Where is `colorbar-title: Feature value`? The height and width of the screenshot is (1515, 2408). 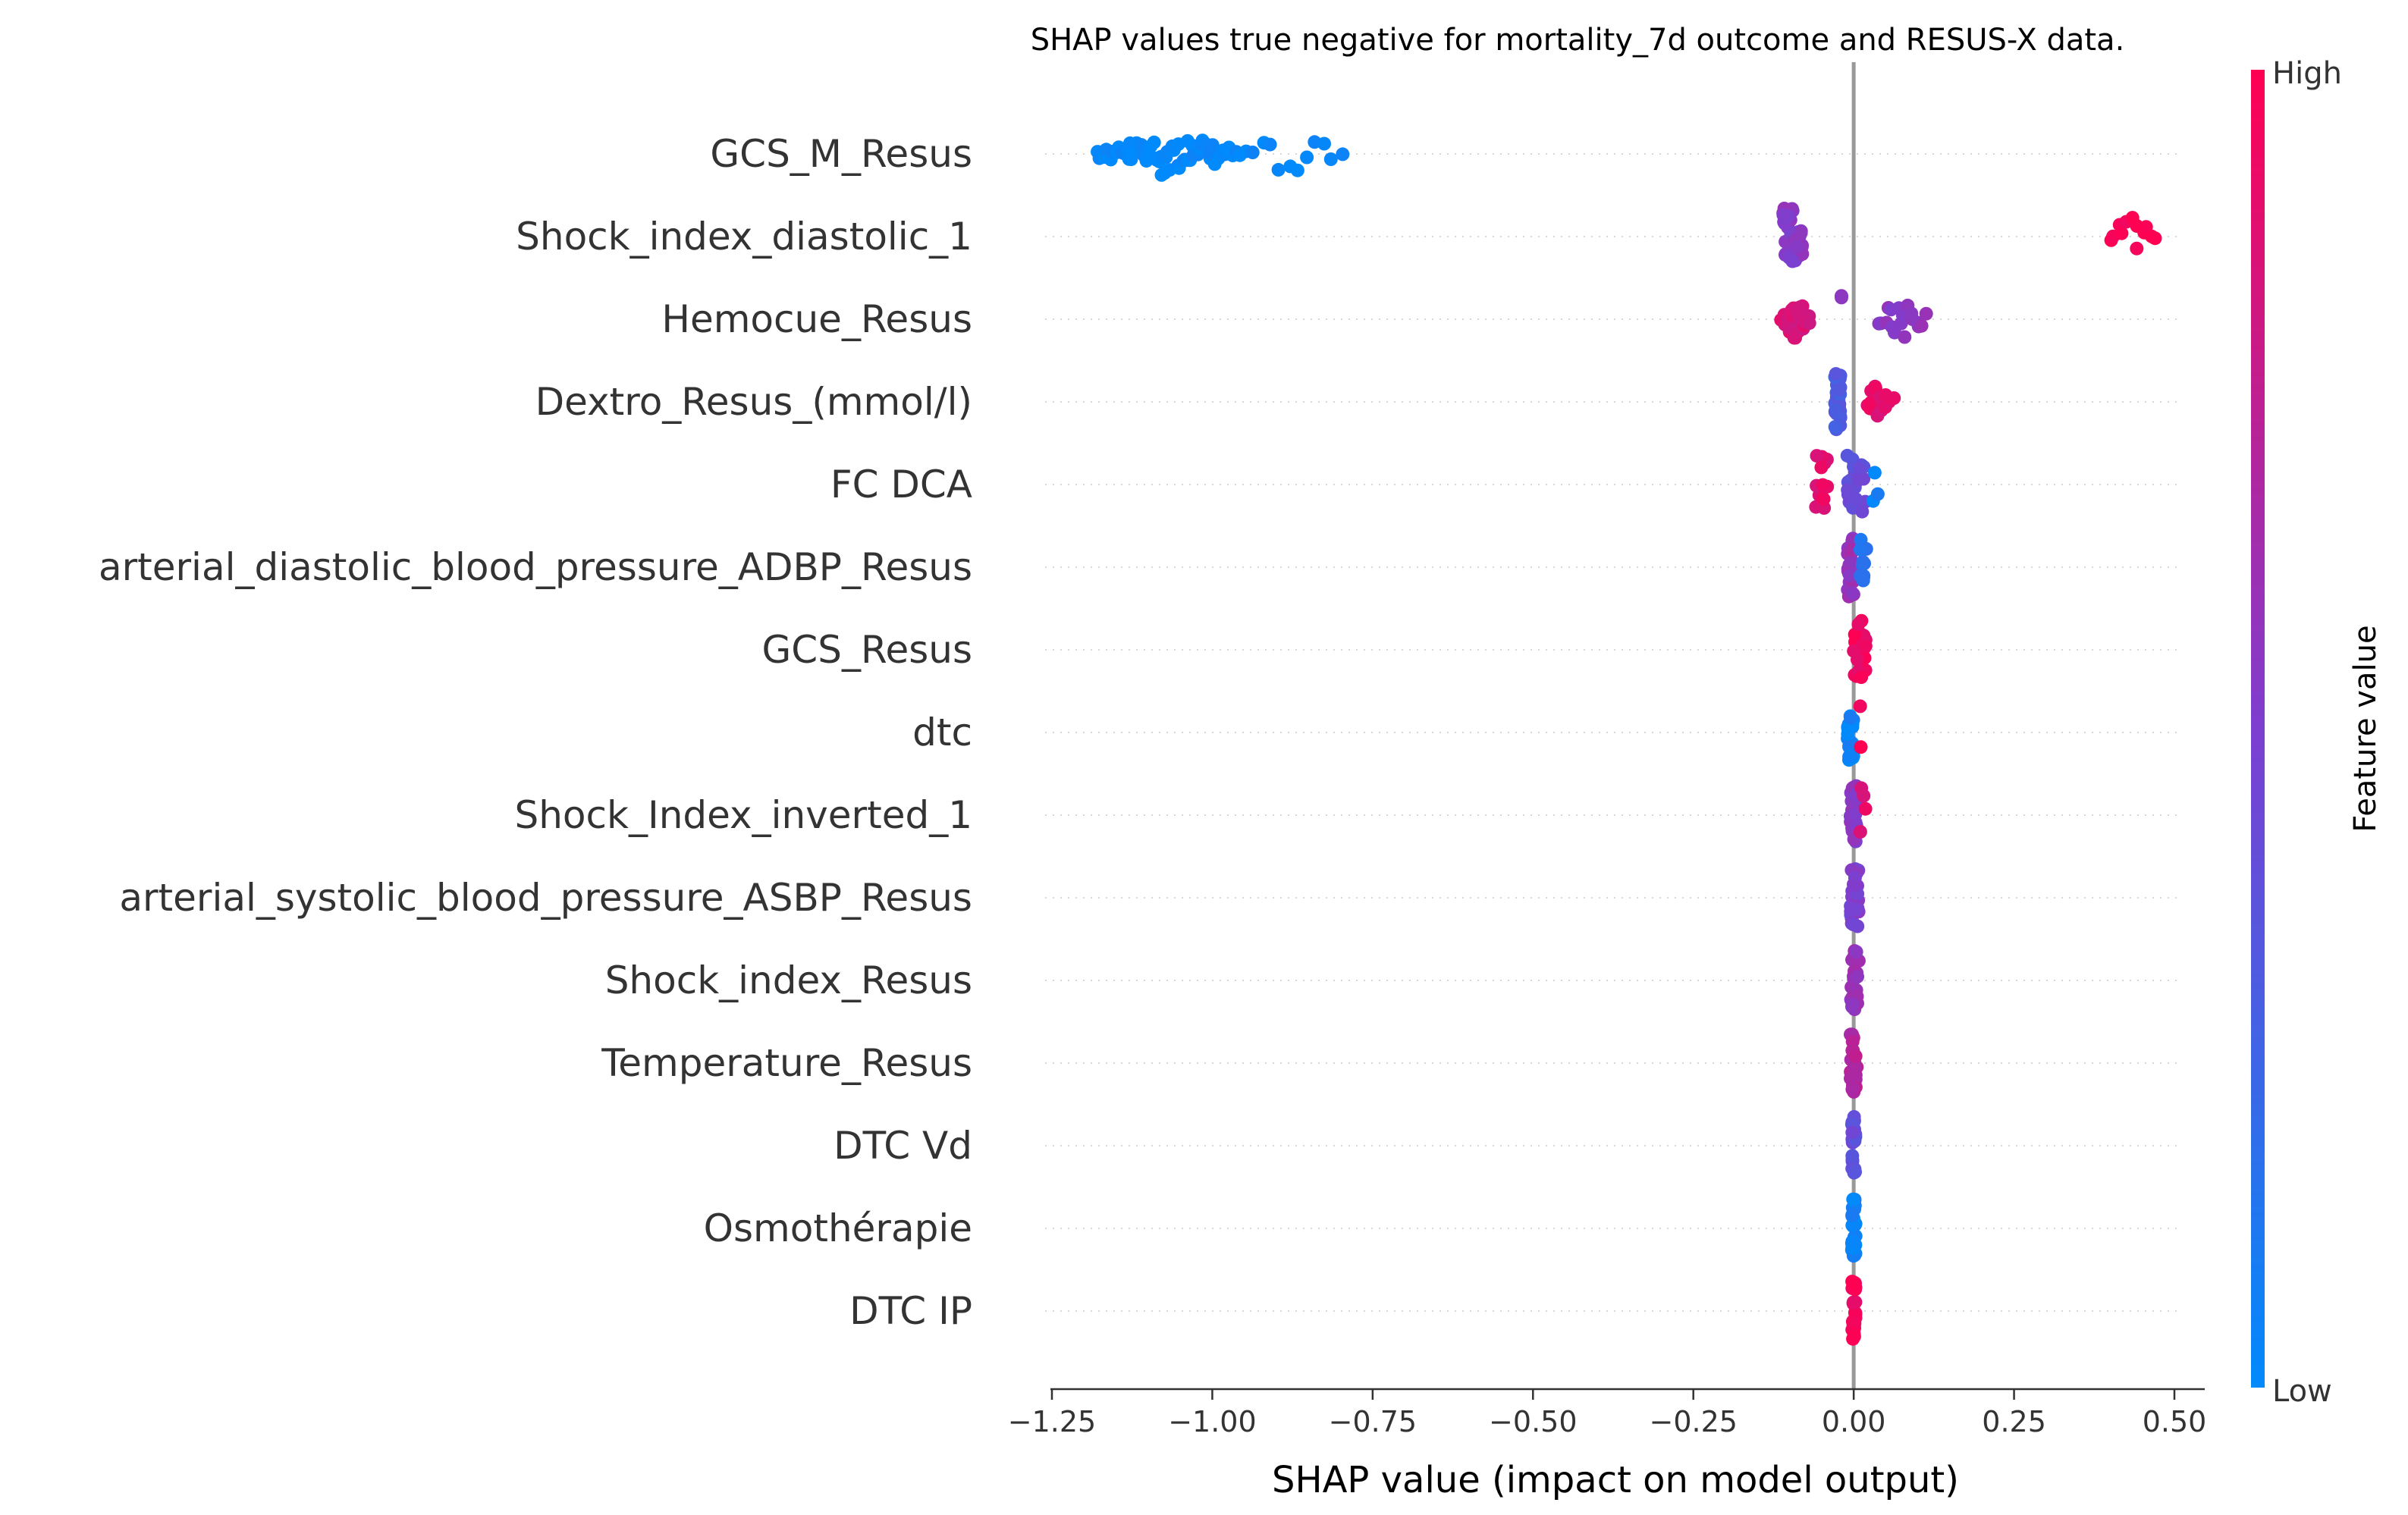
colorbar-title: Feature value is located at coordinates (2365, 728).